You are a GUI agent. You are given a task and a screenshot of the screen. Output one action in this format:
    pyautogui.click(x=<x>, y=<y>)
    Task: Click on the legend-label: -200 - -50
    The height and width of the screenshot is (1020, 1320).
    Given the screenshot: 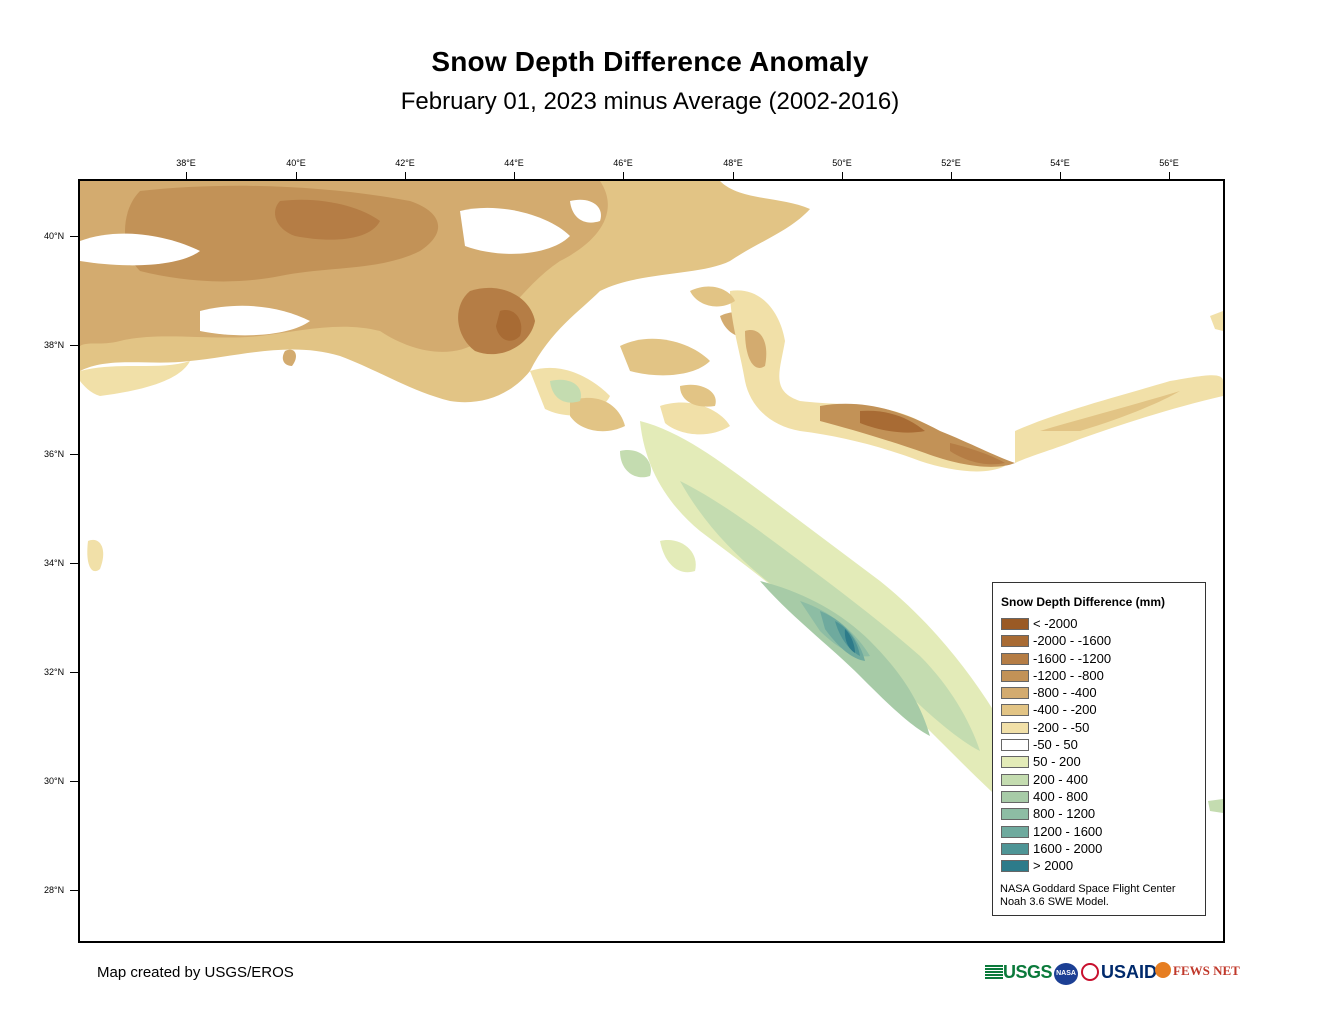 What is the action you would take?
    pyautogui.click(x=1061, y=727)
    